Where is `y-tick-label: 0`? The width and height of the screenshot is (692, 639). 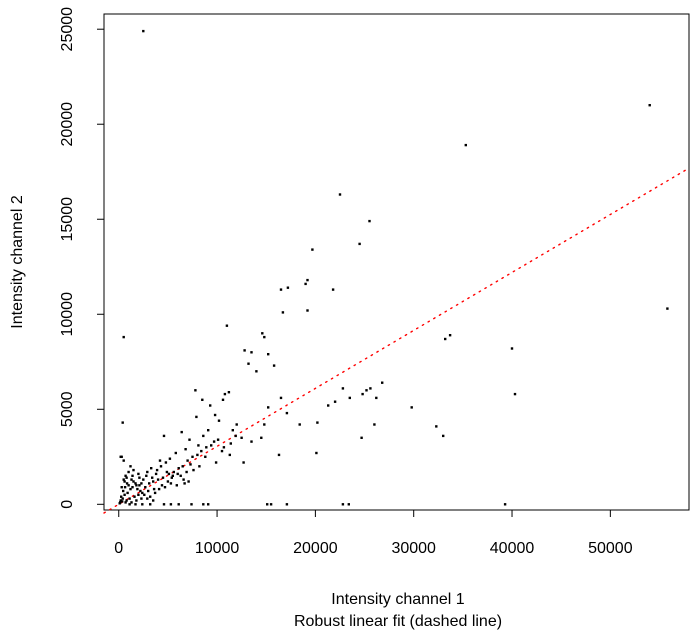
y-tick-label: 0 is located at coordinates (67, 504).